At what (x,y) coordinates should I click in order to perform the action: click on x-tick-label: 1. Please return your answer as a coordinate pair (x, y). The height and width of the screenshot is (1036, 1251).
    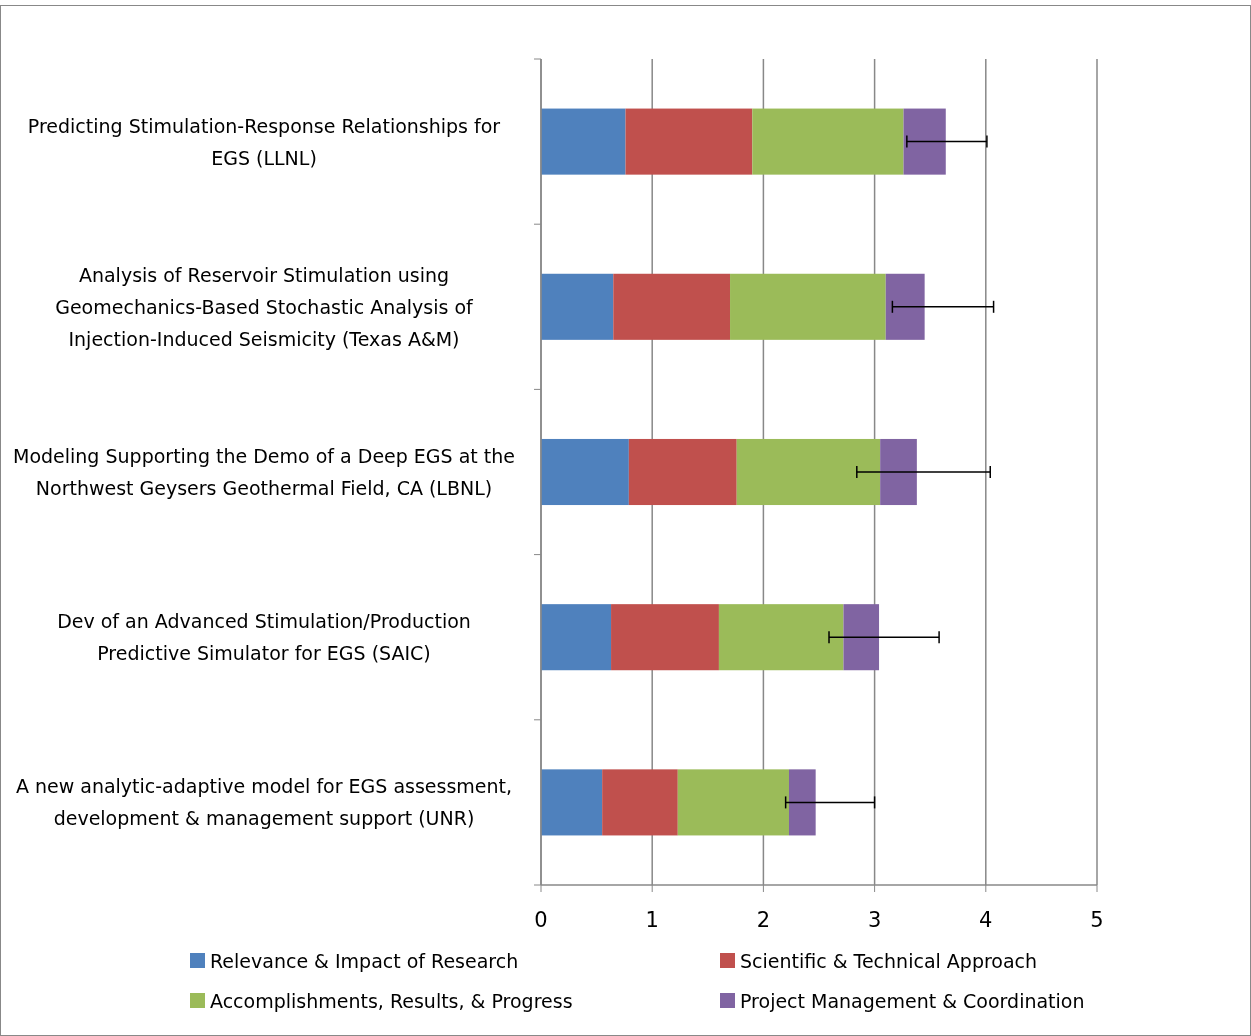
    Looking at the image, I should click on (652, 920).